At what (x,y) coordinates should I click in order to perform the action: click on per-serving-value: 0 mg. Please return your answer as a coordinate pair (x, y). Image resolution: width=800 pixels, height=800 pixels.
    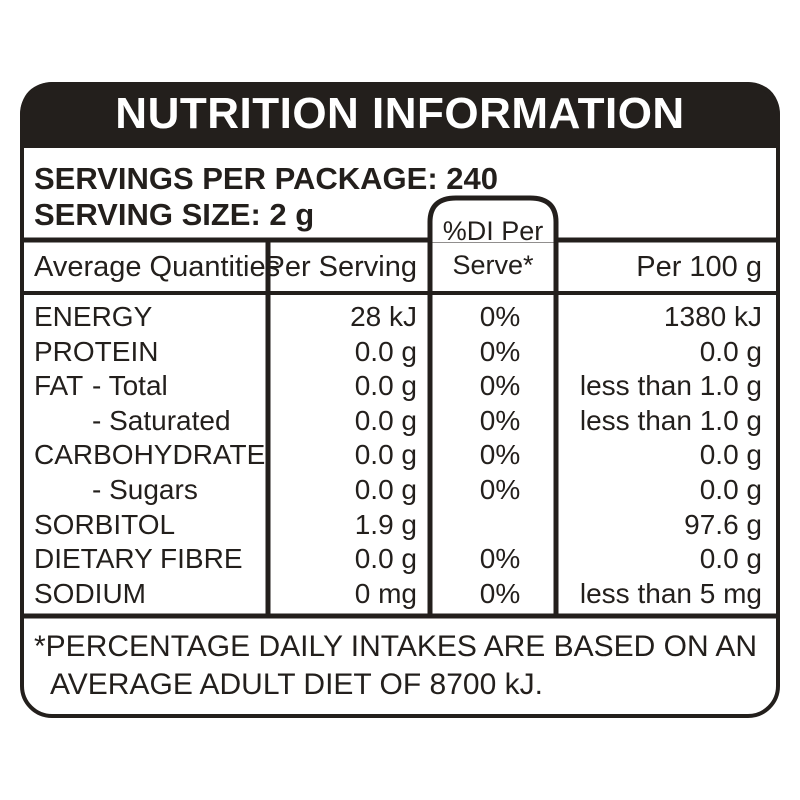
    Looking at the image, I should click on (385, 593).